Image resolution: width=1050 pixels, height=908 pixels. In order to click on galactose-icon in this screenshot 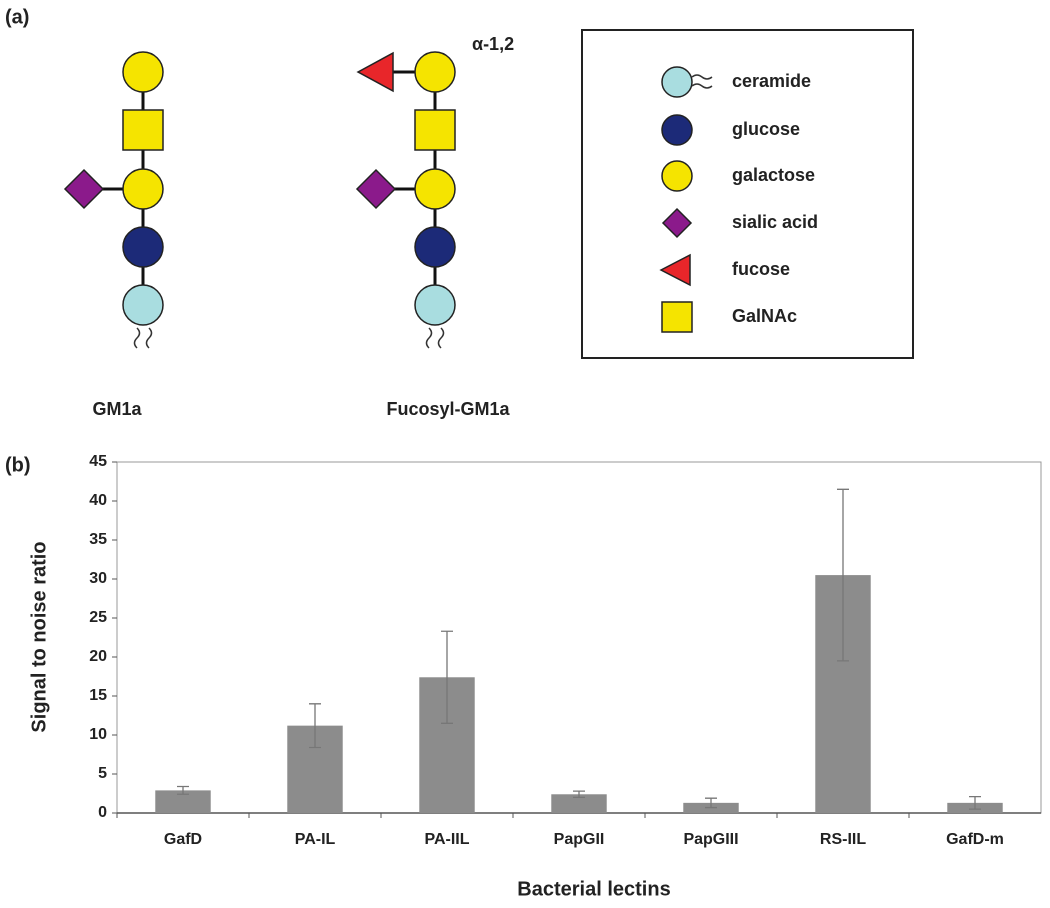, I will do `click(677, 176)`.